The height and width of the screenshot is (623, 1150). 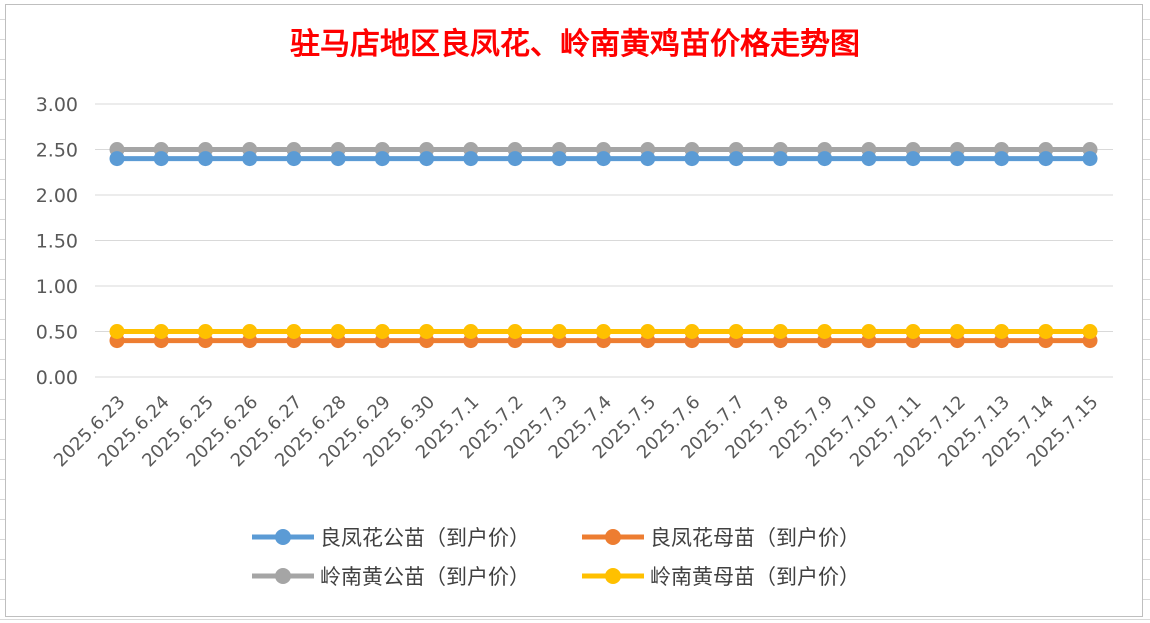 I want to click on y-tick-label: 0.00, so click(x=57, y=378).